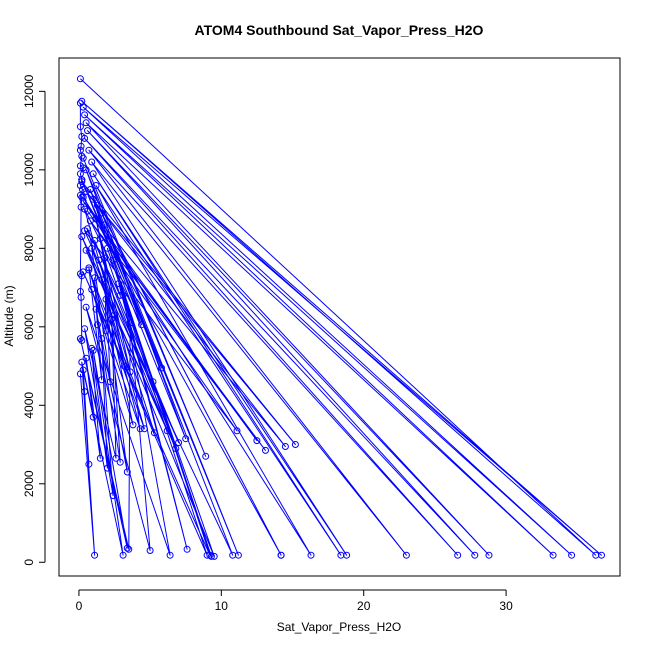 This screenshot has width=650, height=650. Describe the element at coordinates (364, 606) in the screenshot. I see `x-tick-label: 20` at that location.